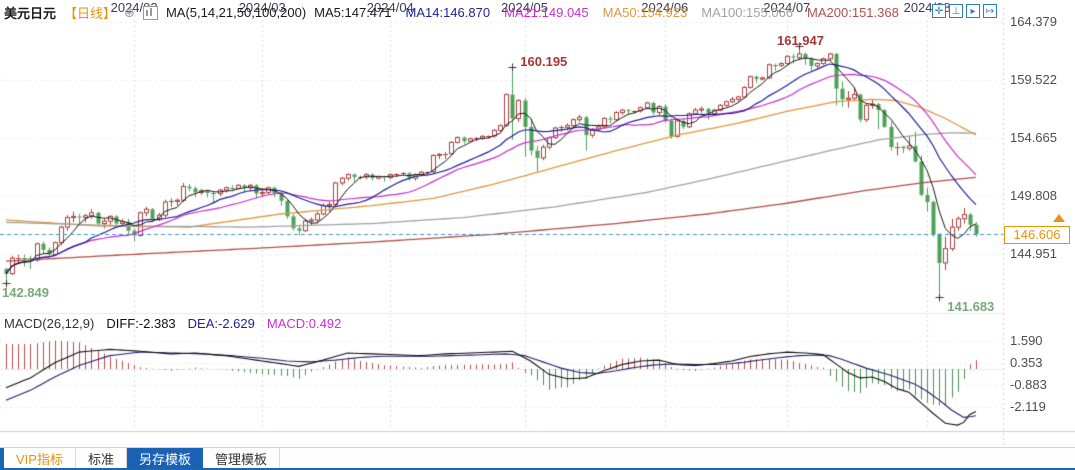 The height and width of the screenshot is (470, 1075). I want to click on extreme-price-annotation: 160.195, so click(544, 61).